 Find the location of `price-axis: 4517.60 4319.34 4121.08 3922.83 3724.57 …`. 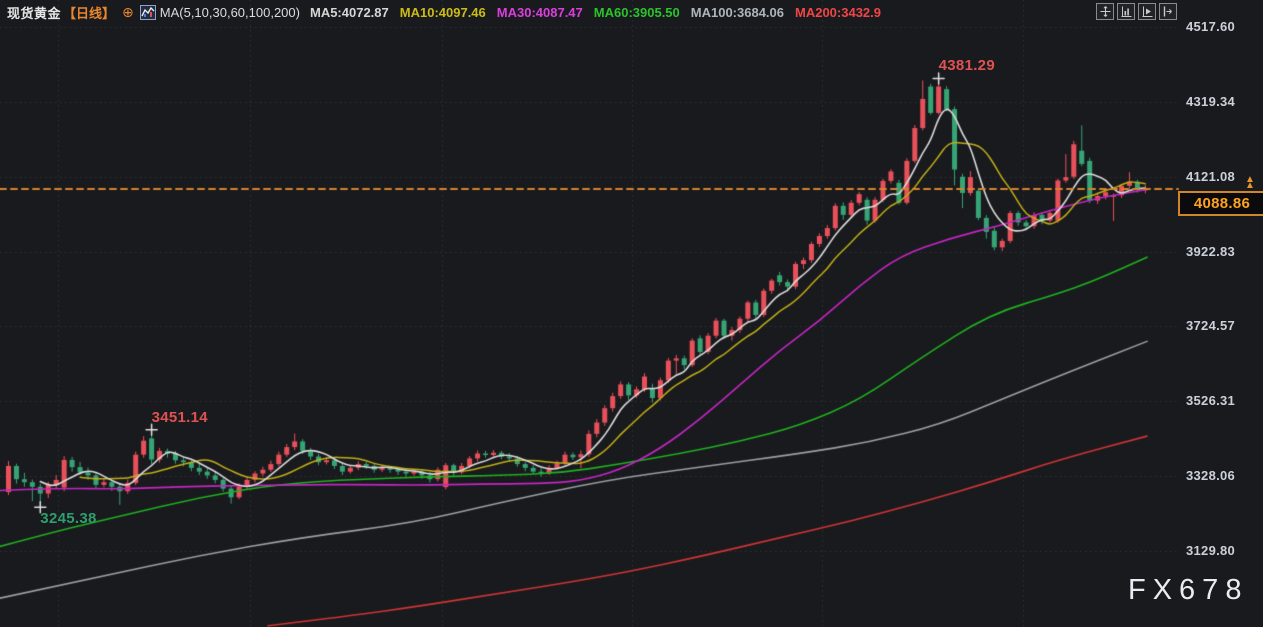

price-axis: 4517.60 4319.34 4121.08 3922.83 3724.57 … is located at coordinates (1223, 313).